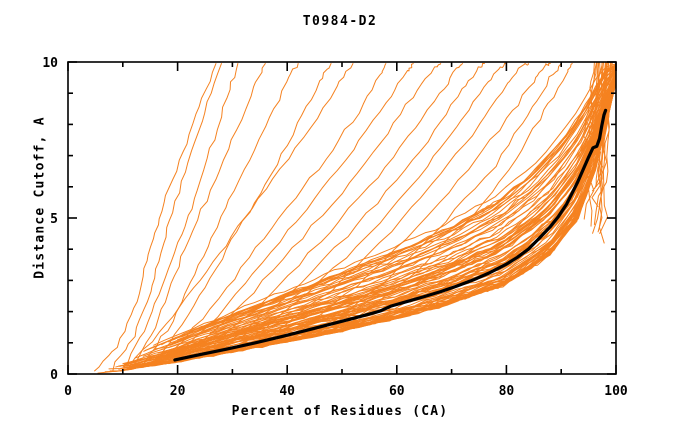  Describe the element at coordinates (616, 391) in the screenshot. I see `x-tick-label: 100` at that location.